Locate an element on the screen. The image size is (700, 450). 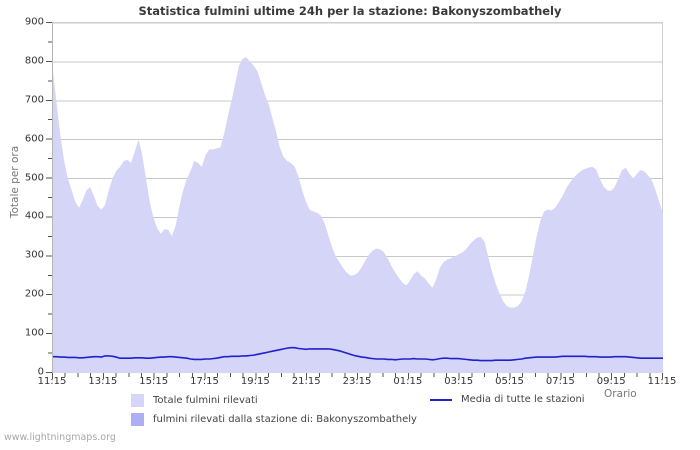
x-tick-label: 15:15 is located at coordinates (154, 381).